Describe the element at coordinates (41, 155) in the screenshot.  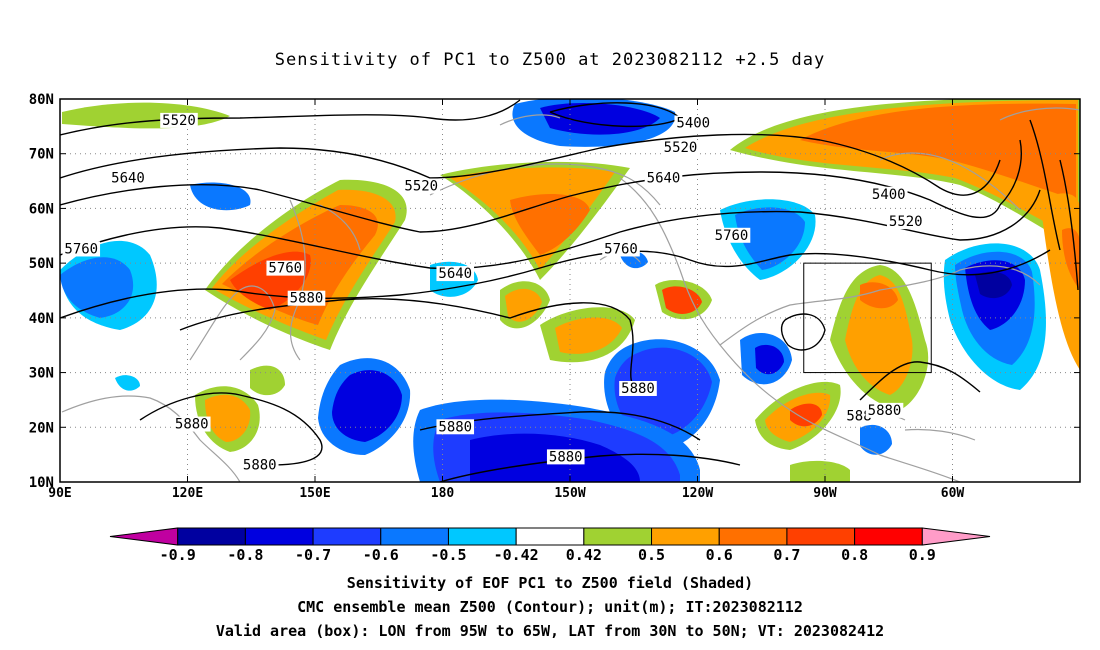
I see `lat-label: 70N` at that location.